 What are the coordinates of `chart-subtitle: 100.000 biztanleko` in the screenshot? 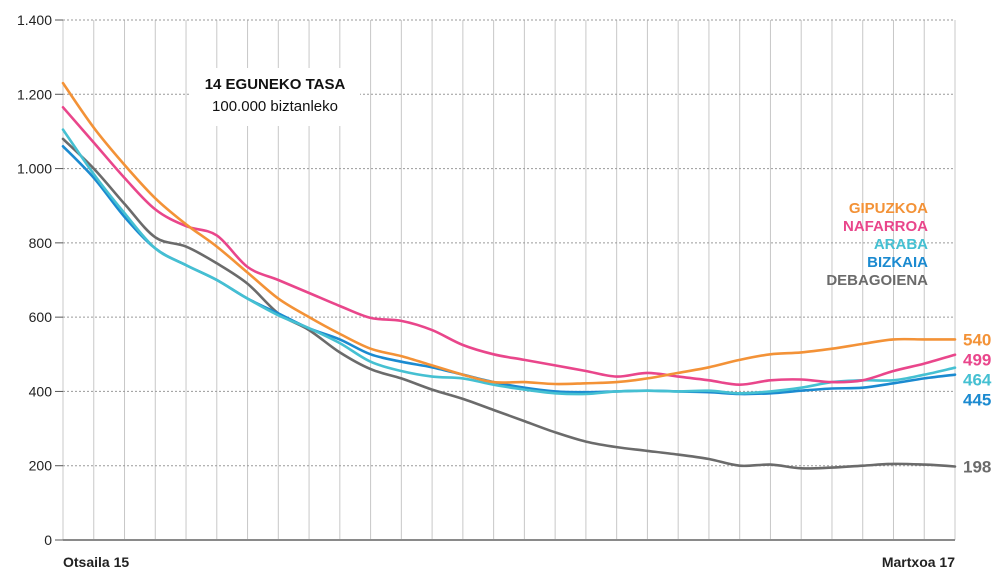 It's located at (275, 106).